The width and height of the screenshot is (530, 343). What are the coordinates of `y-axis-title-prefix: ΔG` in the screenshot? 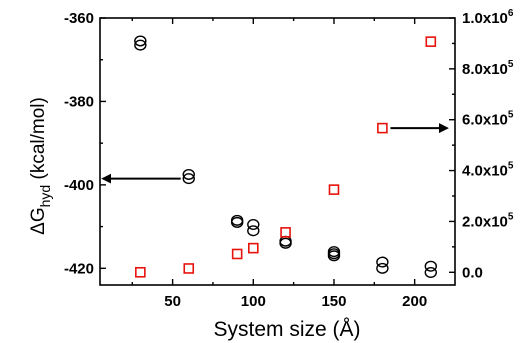 It's located at (38, 220).